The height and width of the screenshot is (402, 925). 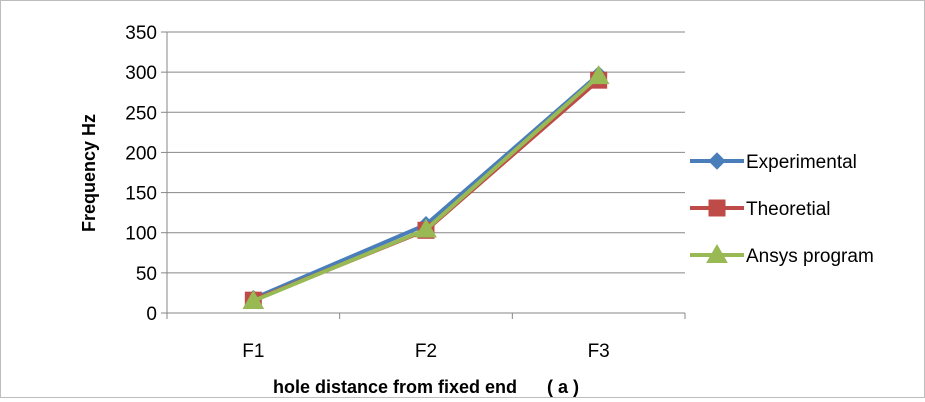 I want to click on x-axis-title: hole distance from fixed end ( a ), so click(x=426, y=387).